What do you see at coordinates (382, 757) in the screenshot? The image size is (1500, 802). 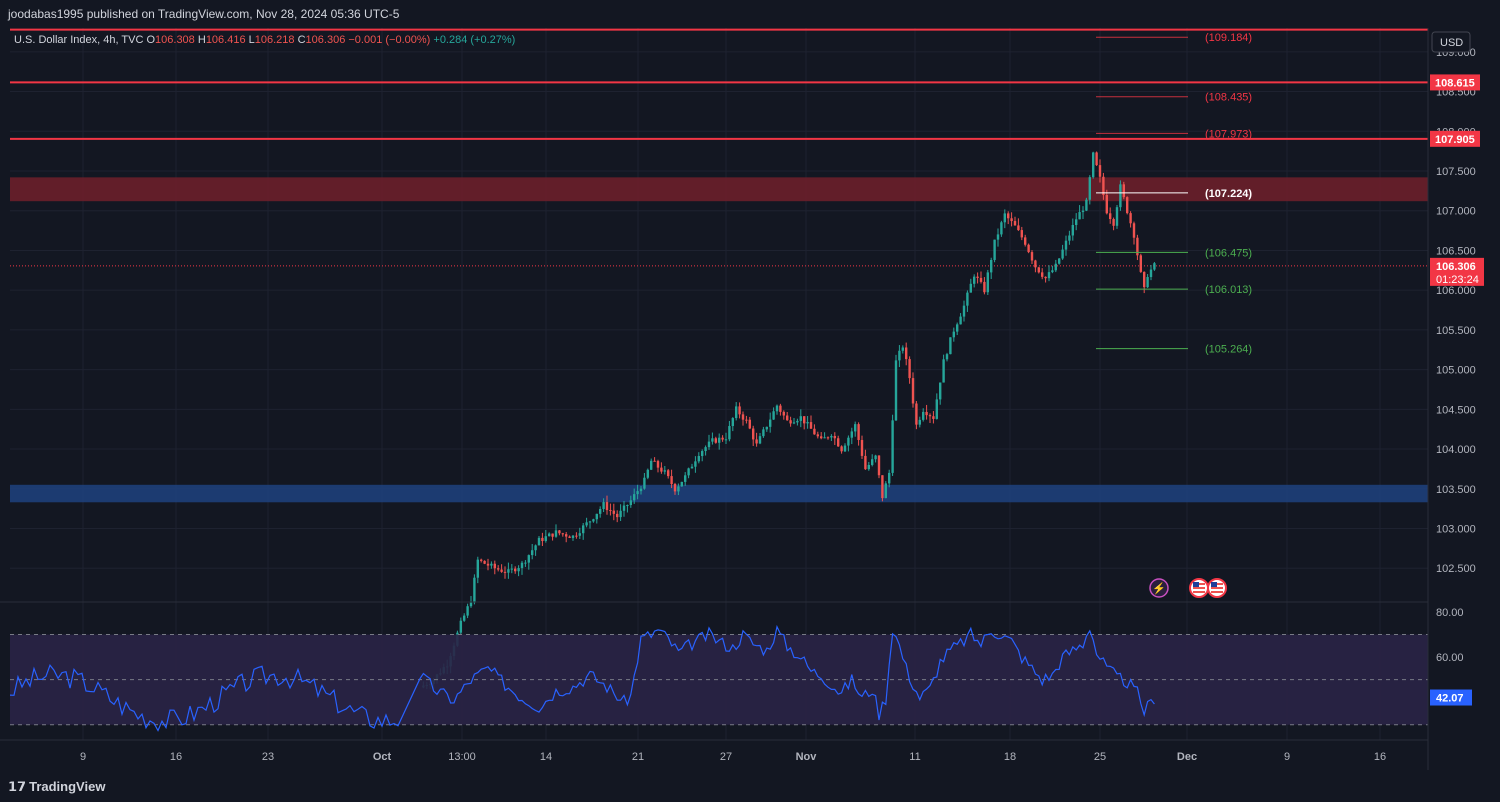 I see `time-tick-label: Oct` at bounding box center [382, 757].